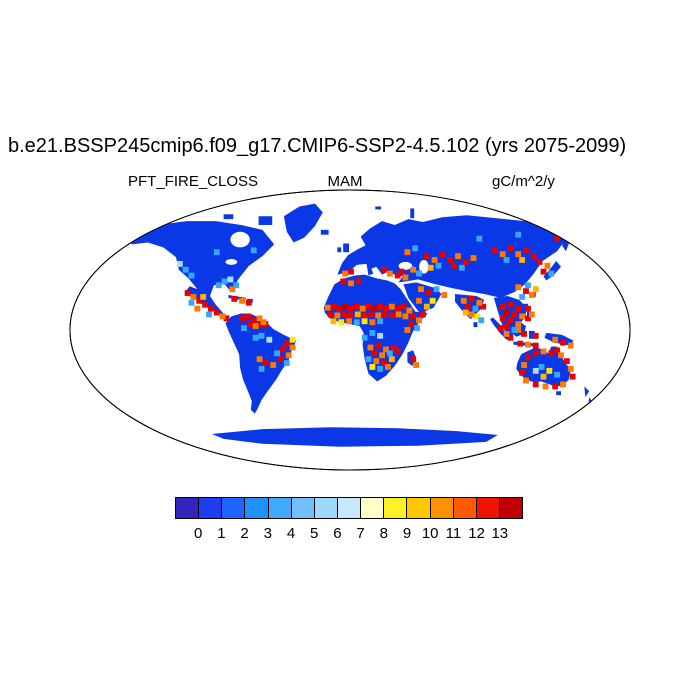 The image size is (700, 700). I want to click on island-svalbard, so click(378, 208).